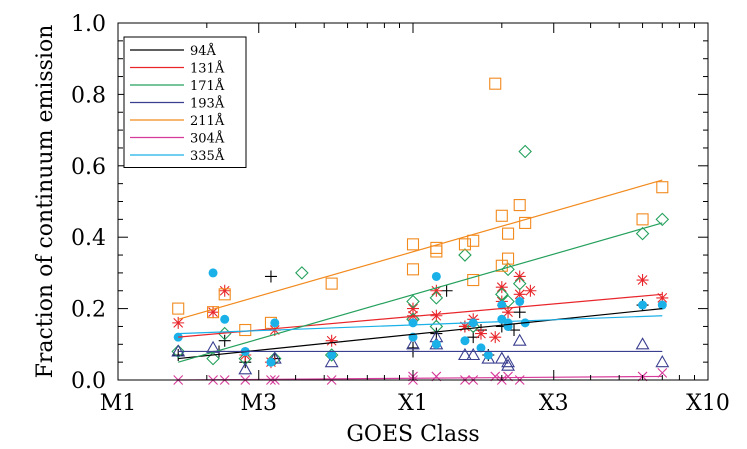  Describe the element at coordinates (118, 403) in the screenshot. I see `x-tick-label: M1` at that location.